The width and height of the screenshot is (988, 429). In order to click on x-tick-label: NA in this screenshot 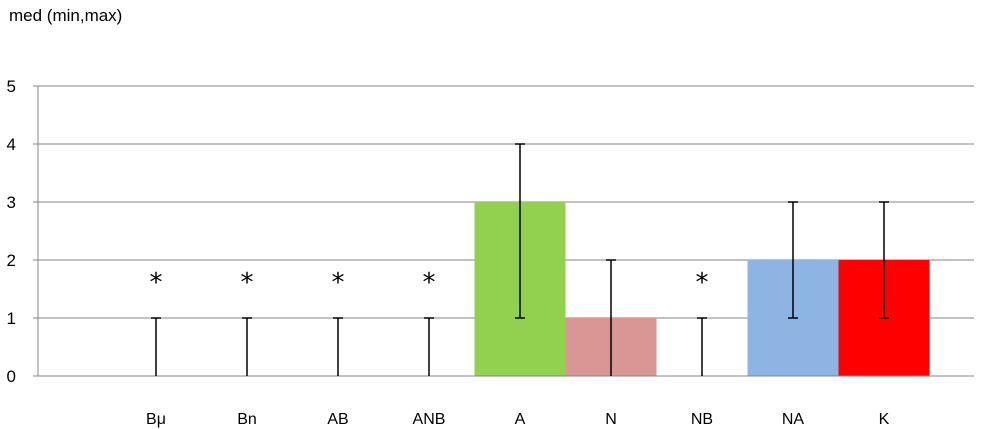, I will do `click(793, 419)`.